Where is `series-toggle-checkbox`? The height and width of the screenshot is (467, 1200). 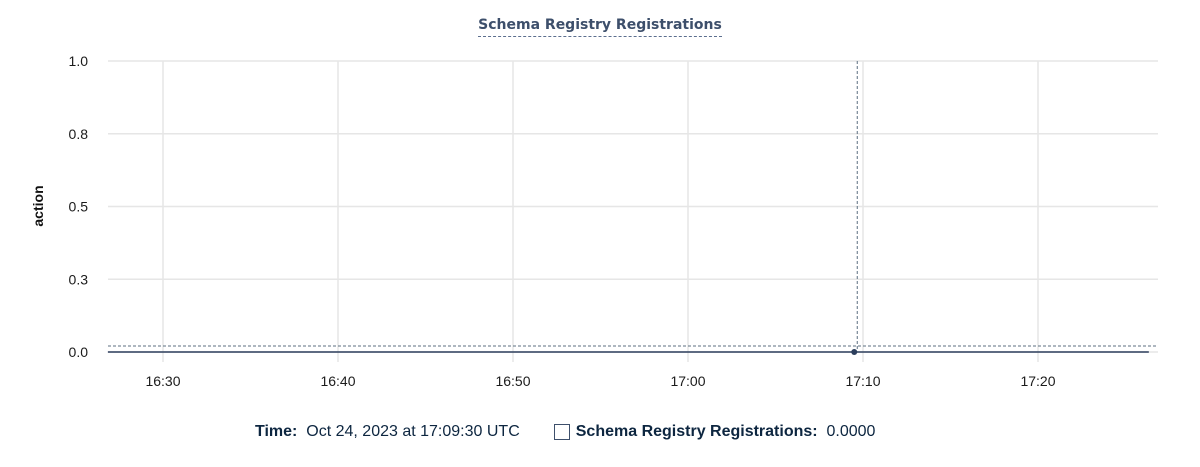 series-toggle-checkbox is located at coordinates (561, 432).